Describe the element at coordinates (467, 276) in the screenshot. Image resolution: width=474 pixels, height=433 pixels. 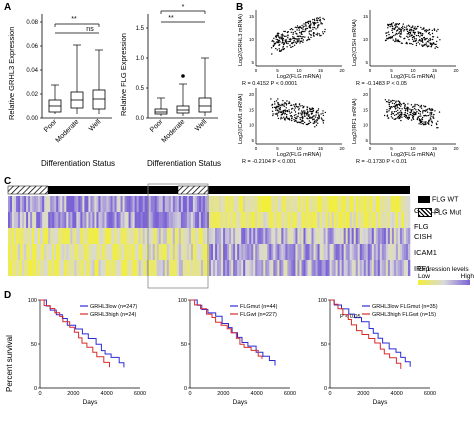
I see `expr-high: High` at that location.